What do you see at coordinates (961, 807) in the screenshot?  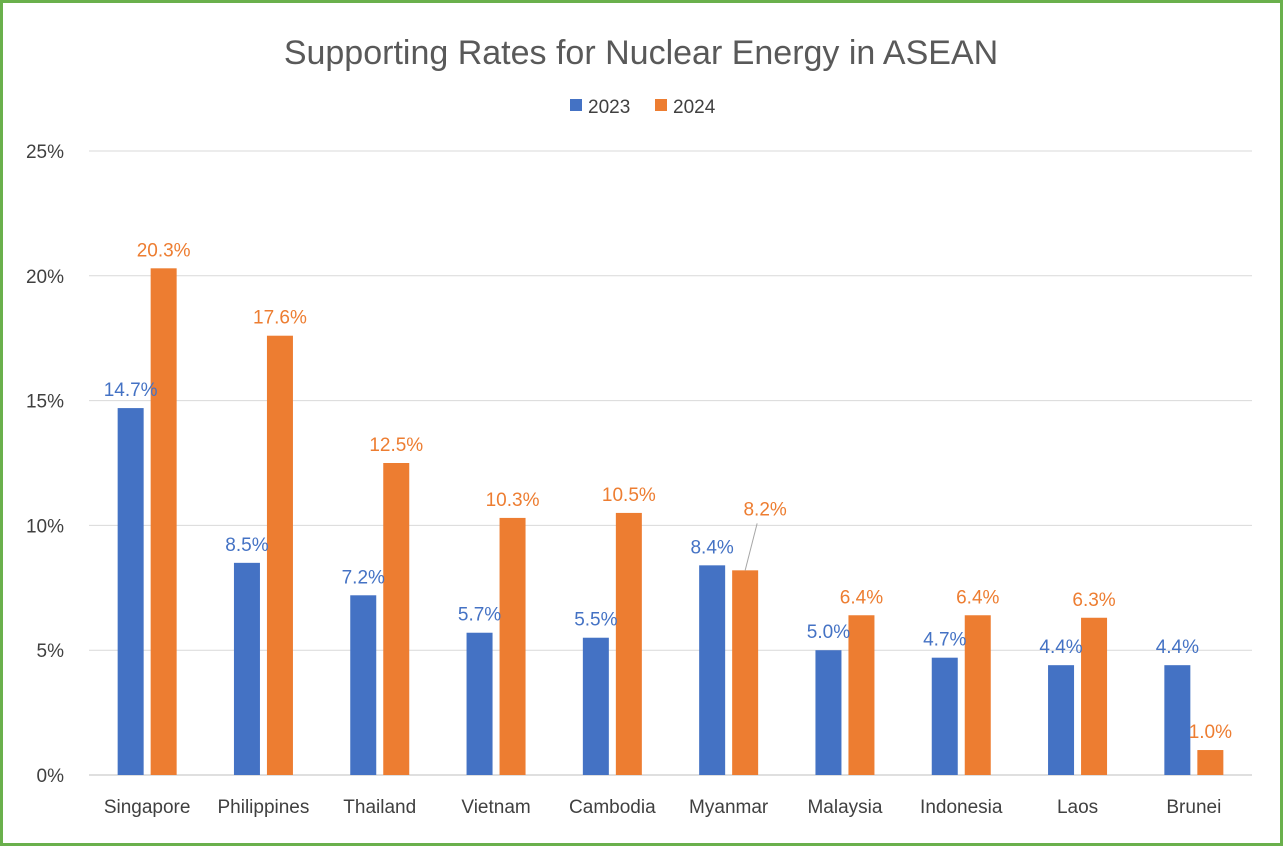 I see `x-category-label: Indonesia` at bounding box center [961, 807].